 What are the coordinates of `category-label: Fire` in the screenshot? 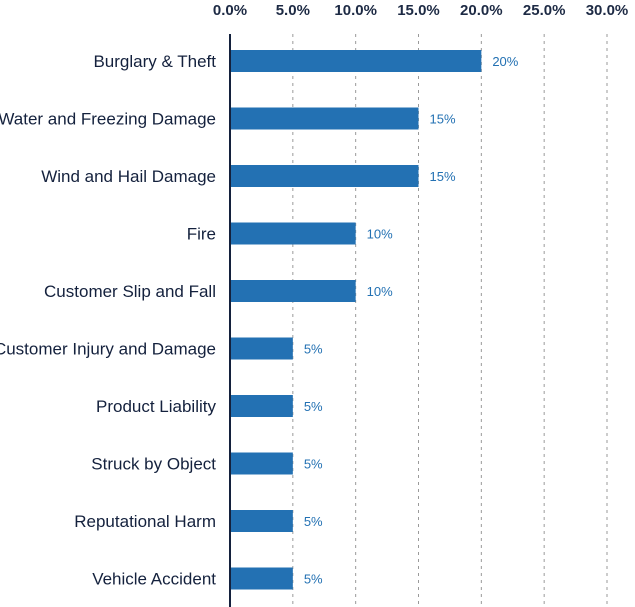 It's located at (201, 234).